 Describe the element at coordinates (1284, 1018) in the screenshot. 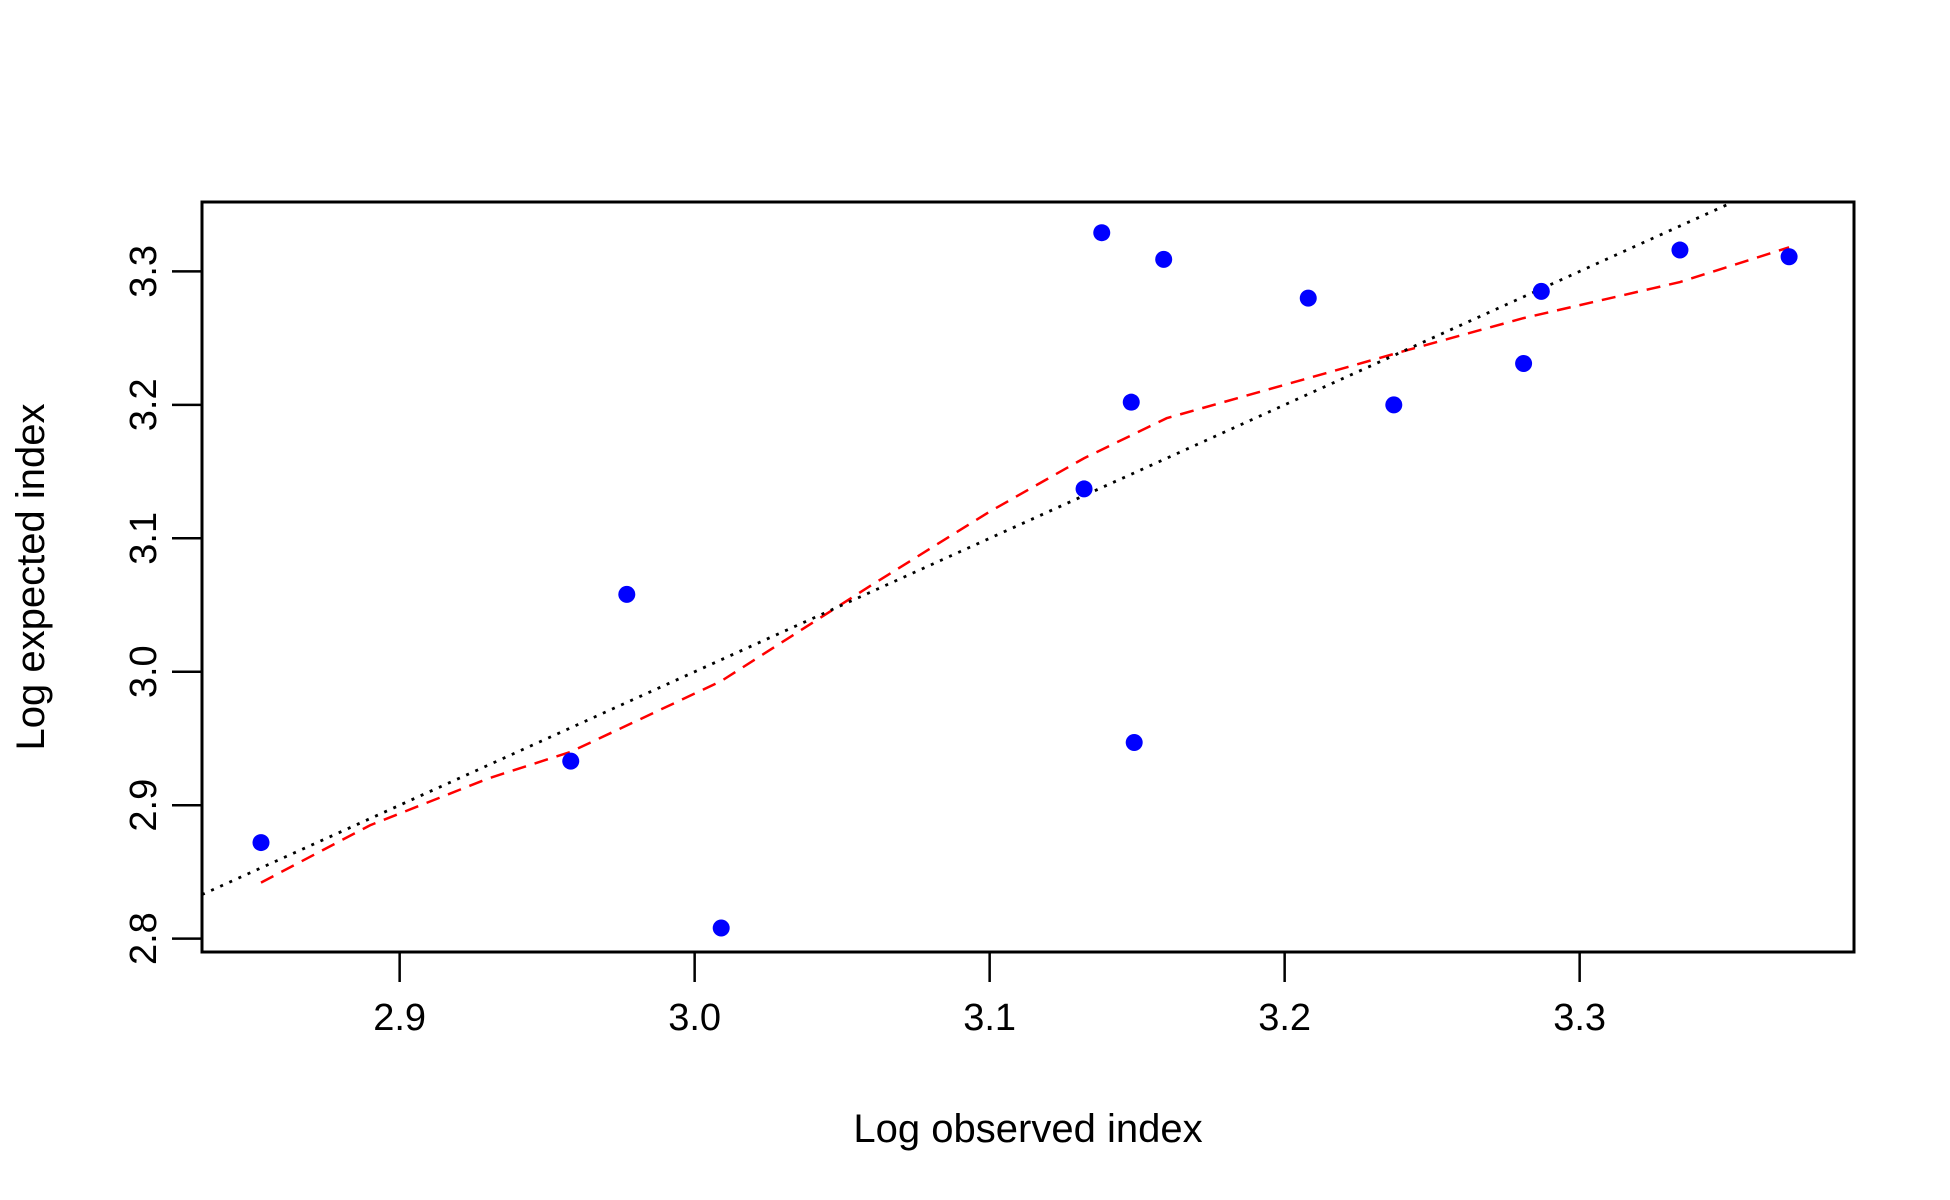

I see `x-tick-label: 3.2` at that location.